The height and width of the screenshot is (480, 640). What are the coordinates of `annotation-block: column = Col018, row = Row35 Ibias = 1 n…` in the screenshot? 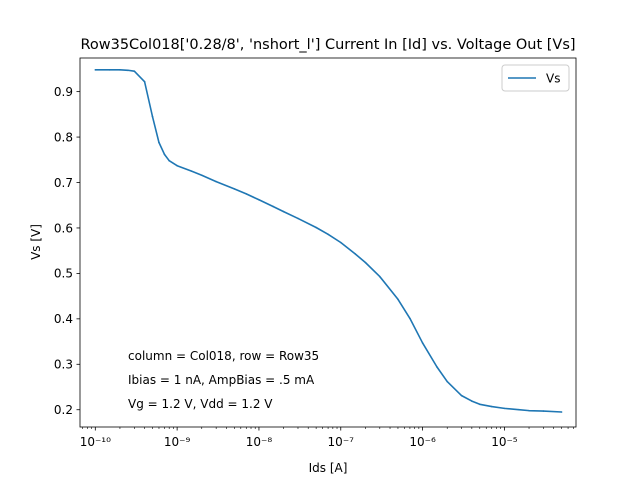 It's located at (223, 380).